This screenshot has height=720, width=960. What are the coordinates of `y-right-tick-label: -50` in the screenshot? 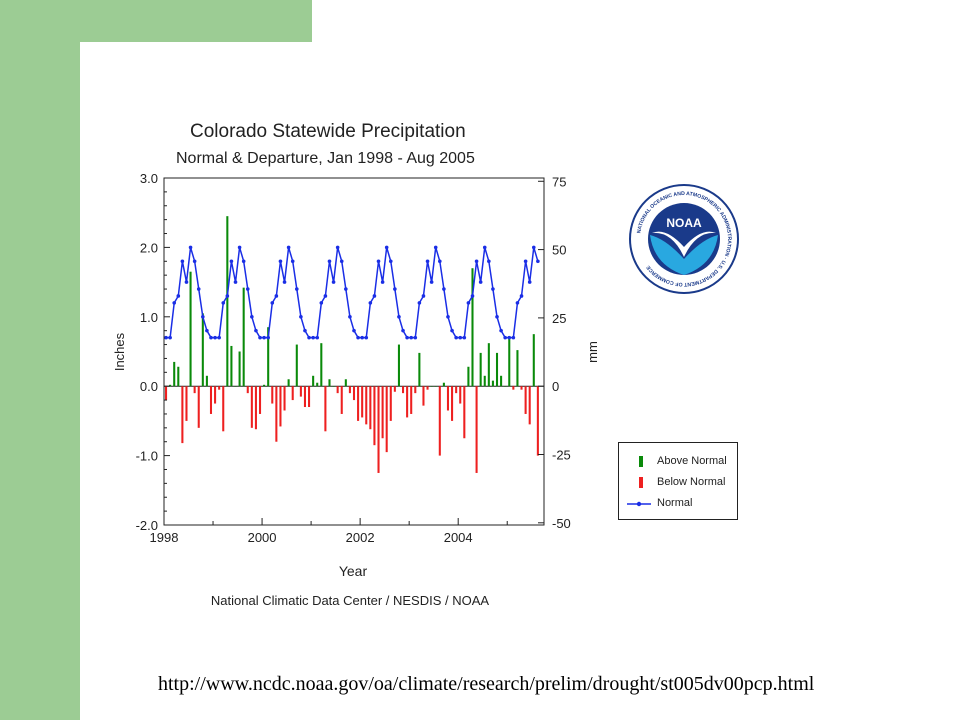 It's located at (561, 523).